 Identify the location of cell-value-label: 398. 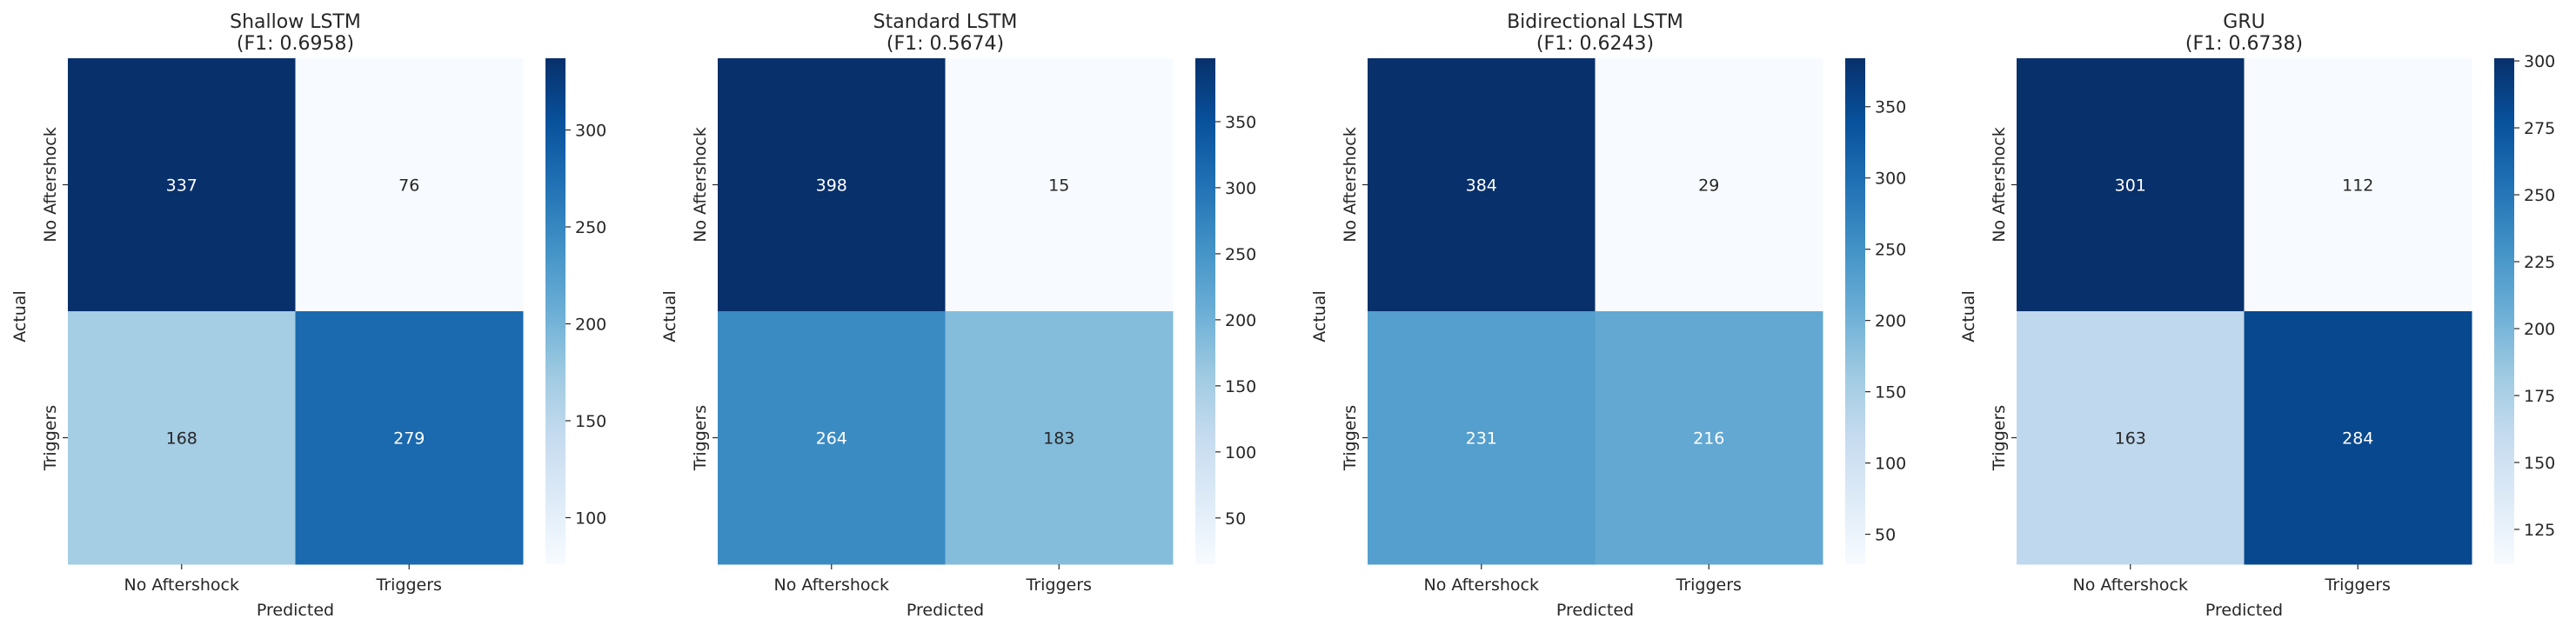
(831, 186).